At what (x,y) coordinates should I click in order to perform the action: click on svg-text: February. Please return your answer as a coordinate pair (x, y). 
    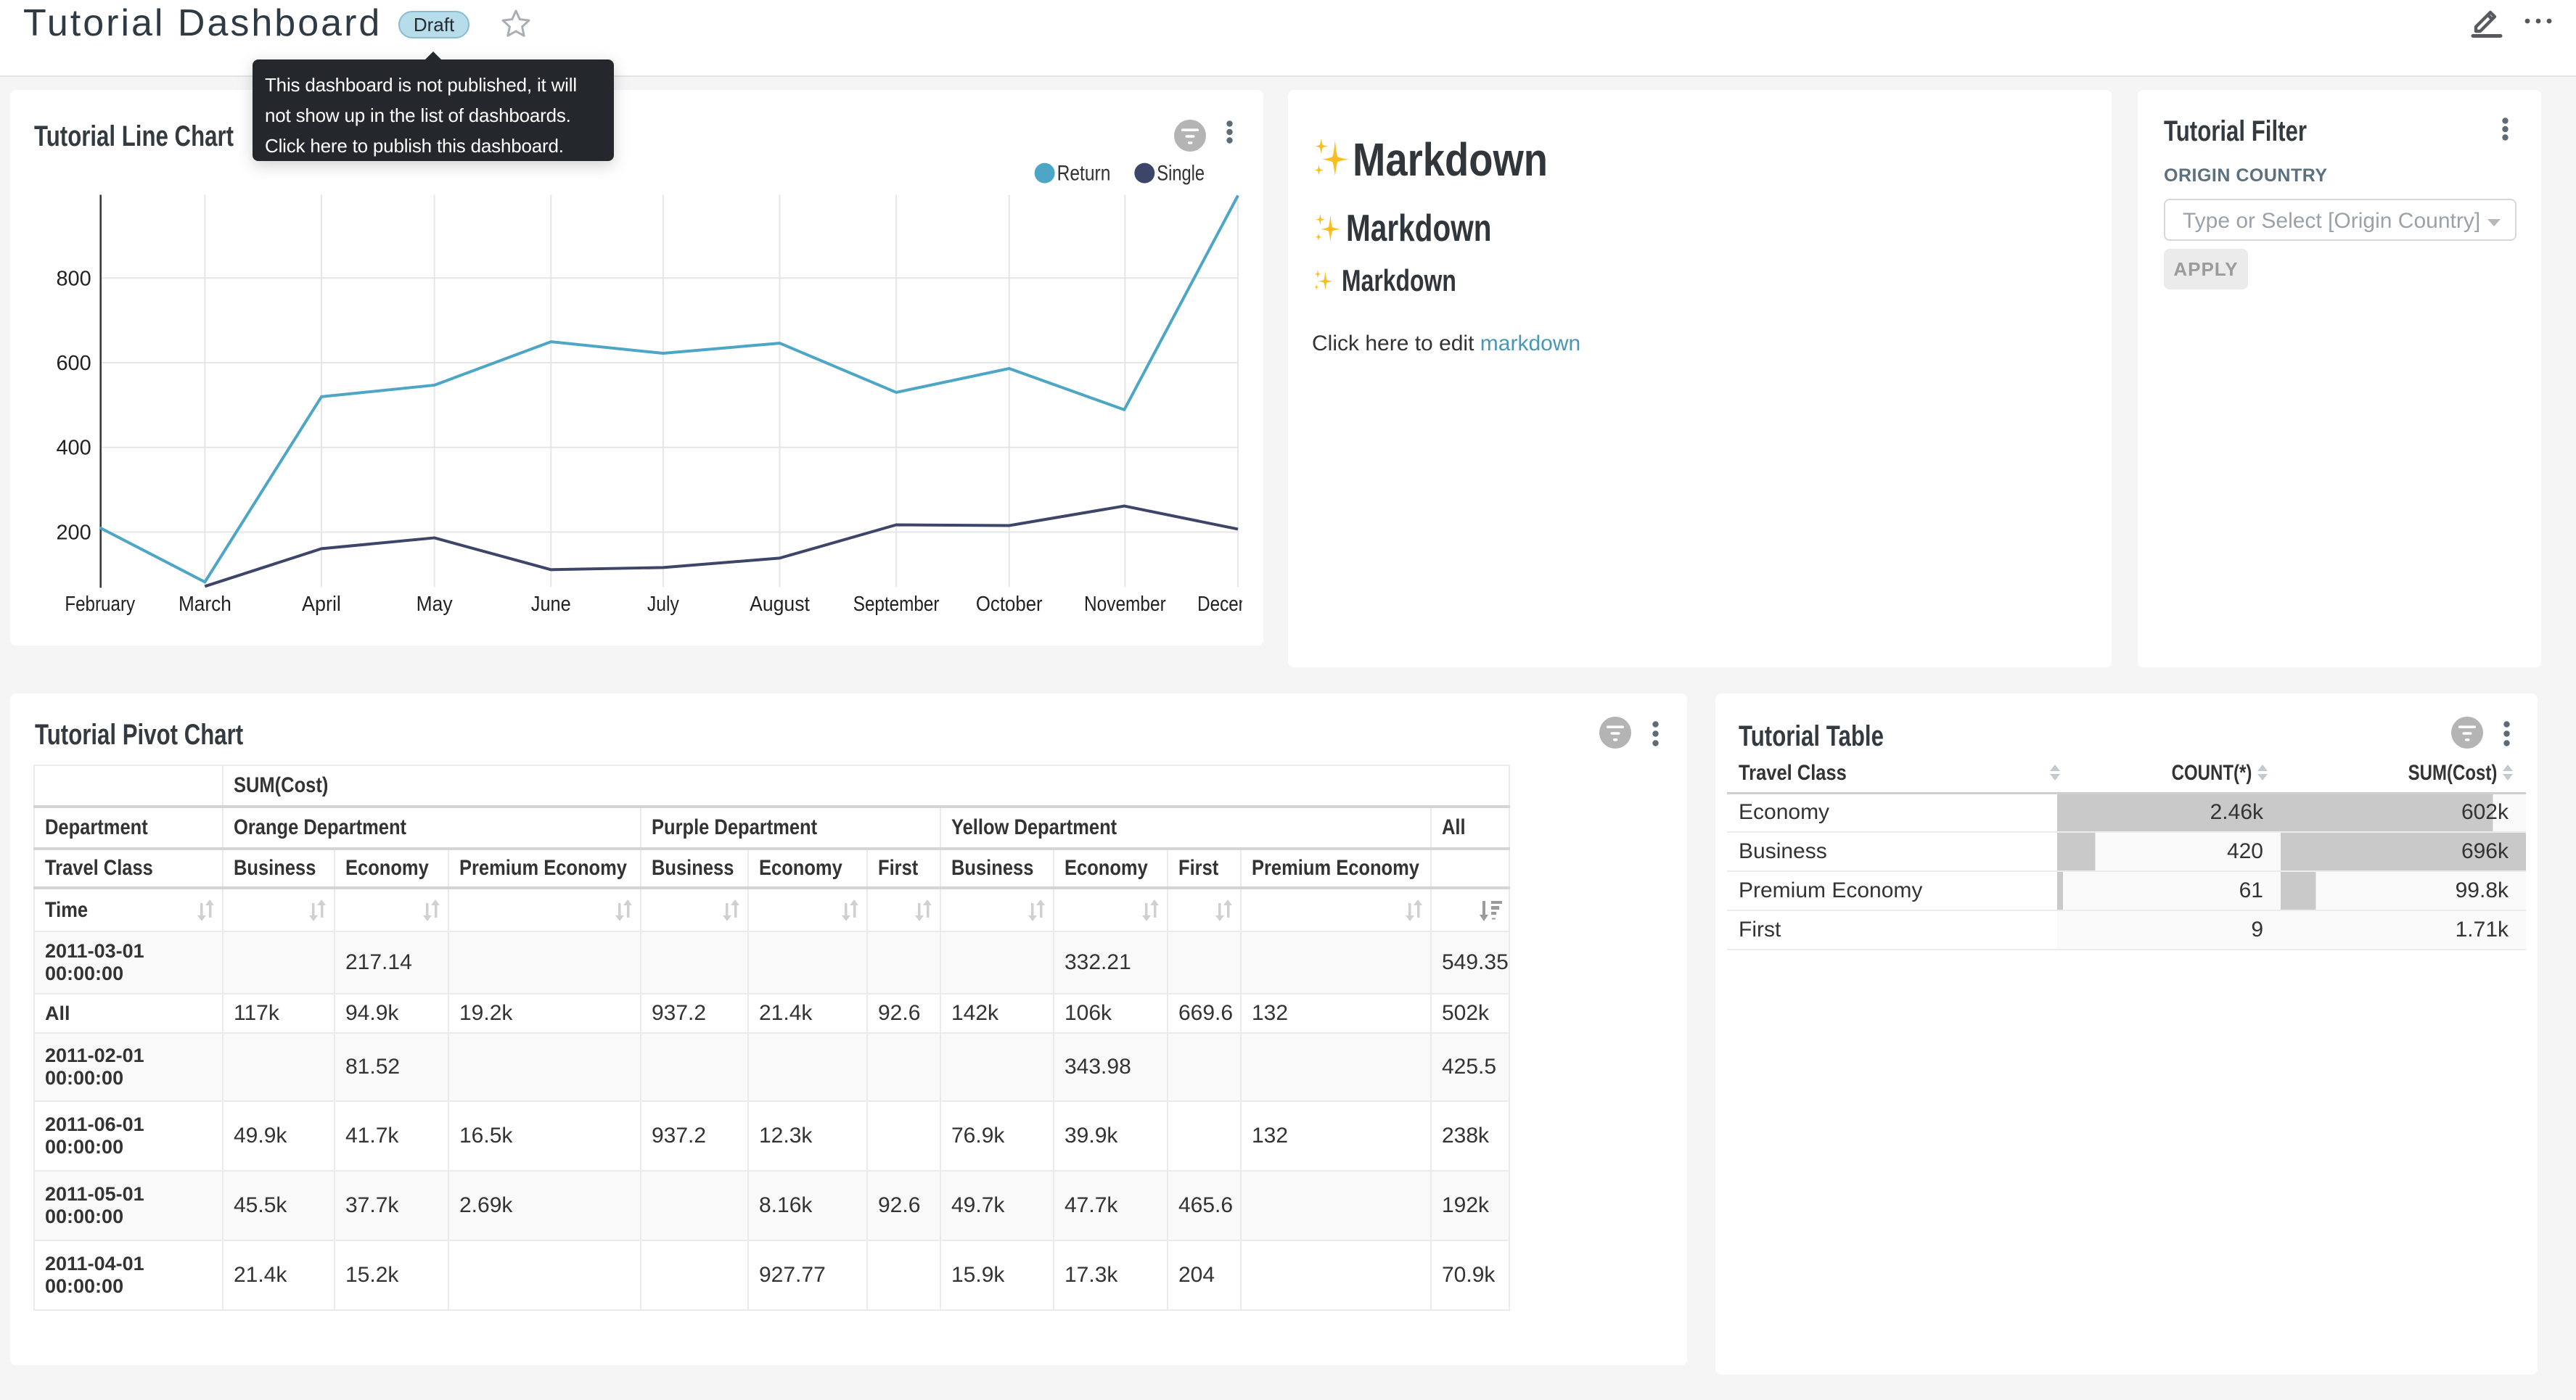
    Looking at the image, I should click on (100, 604).